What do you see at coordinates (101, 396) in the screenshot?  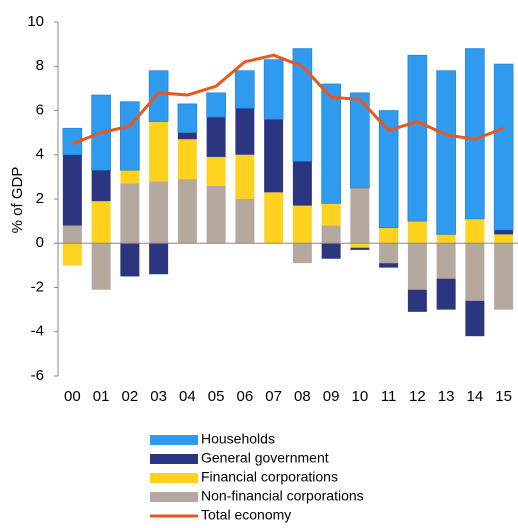 I see `x-tick-label: 01` at bounding box center [101, 396].